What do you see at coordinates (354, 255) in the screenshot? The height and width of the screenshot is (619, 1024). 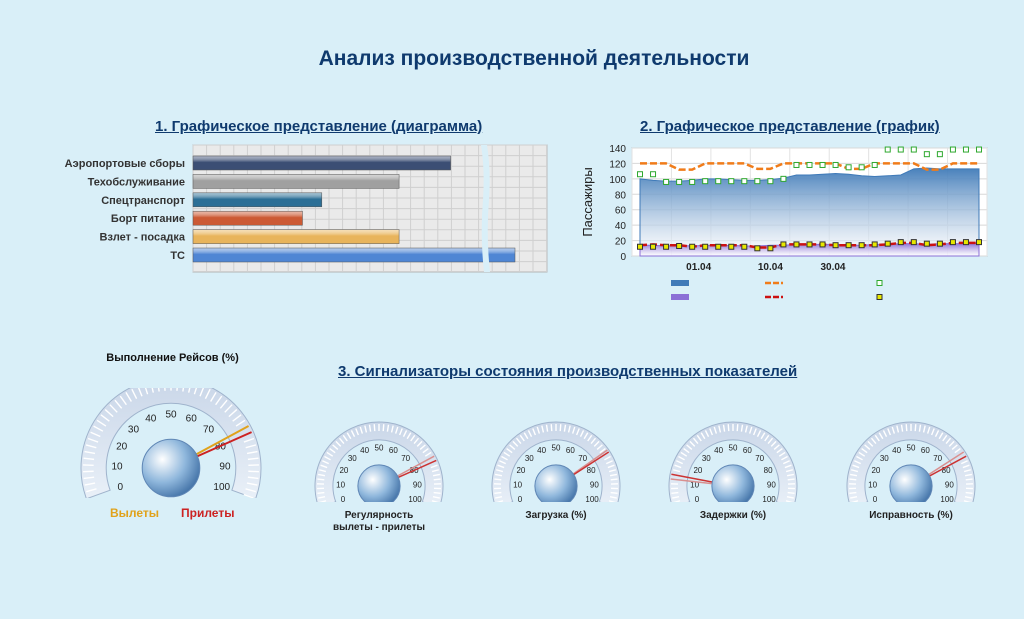 I see `bar-highlight` at bounding box center [354, 255].